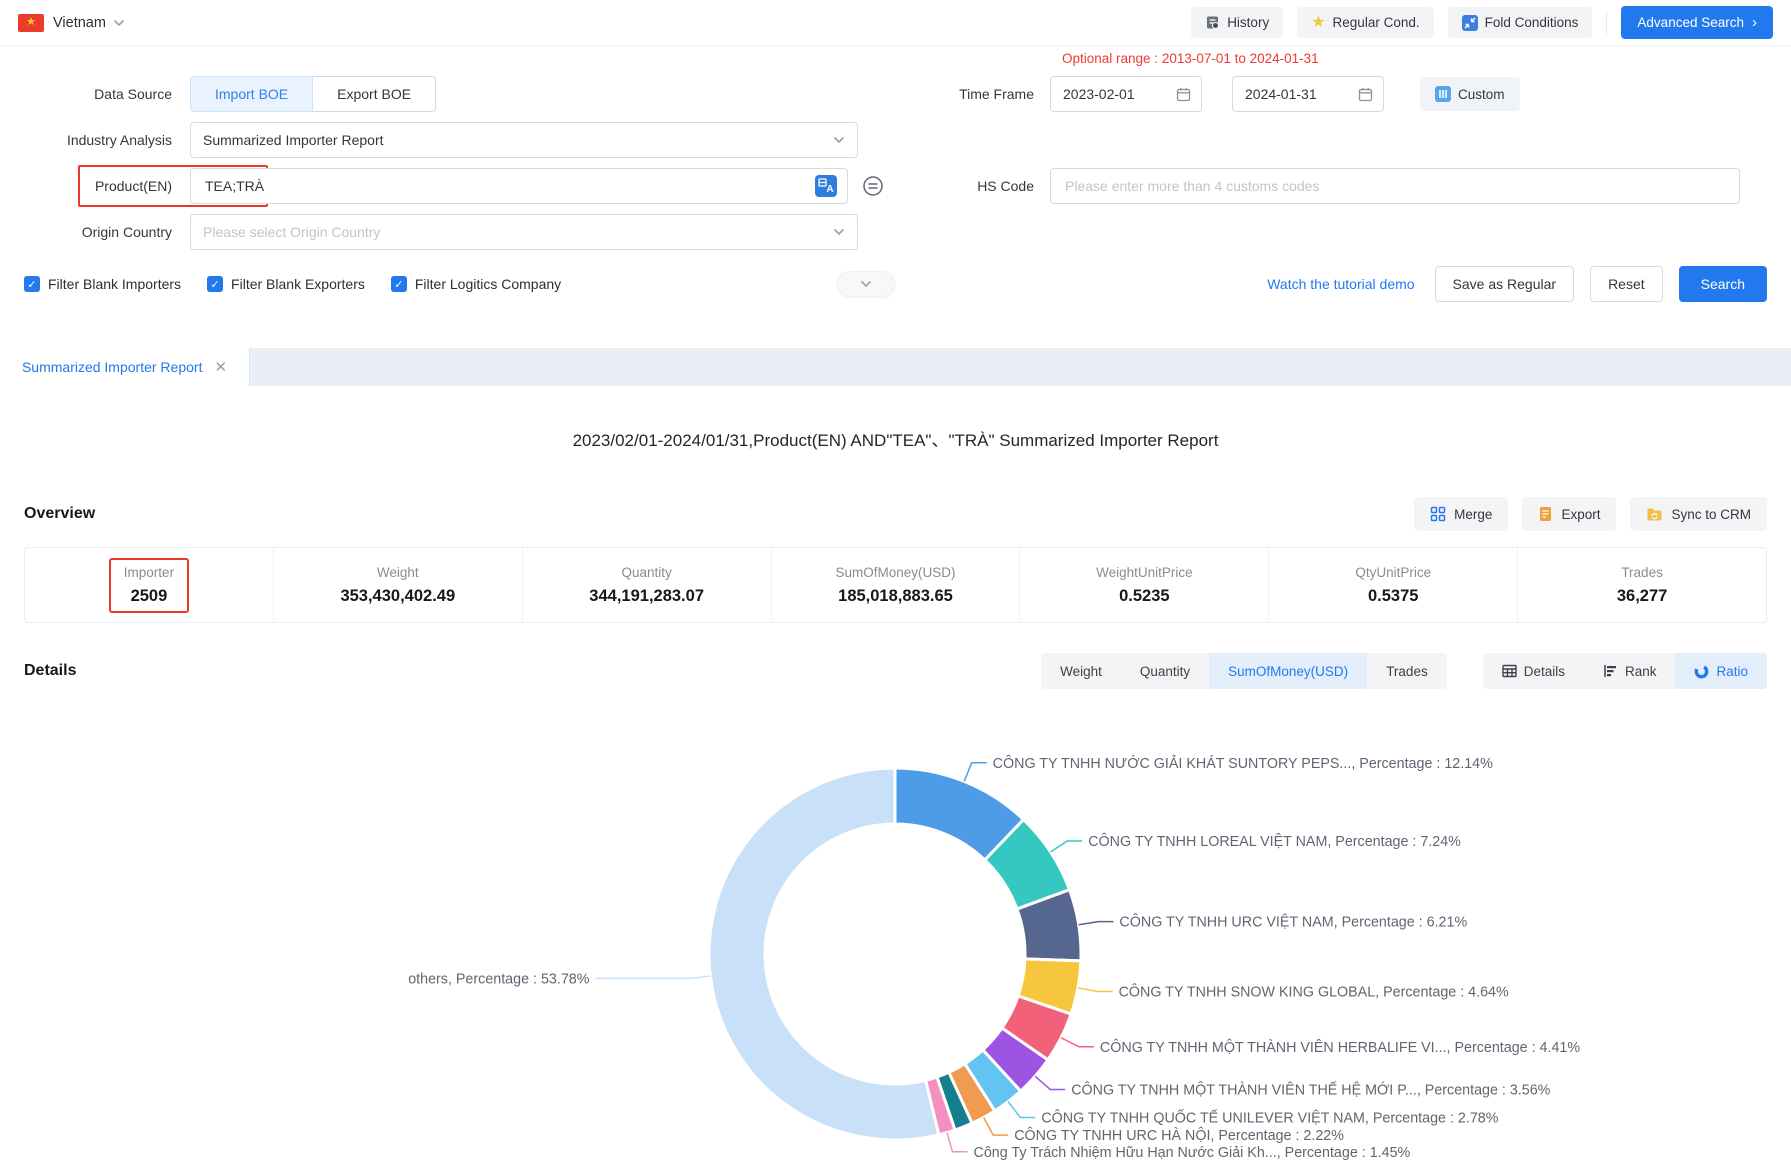 The image size is (1791, 1175). I want to click on history-label: History, so click(1248, 22).